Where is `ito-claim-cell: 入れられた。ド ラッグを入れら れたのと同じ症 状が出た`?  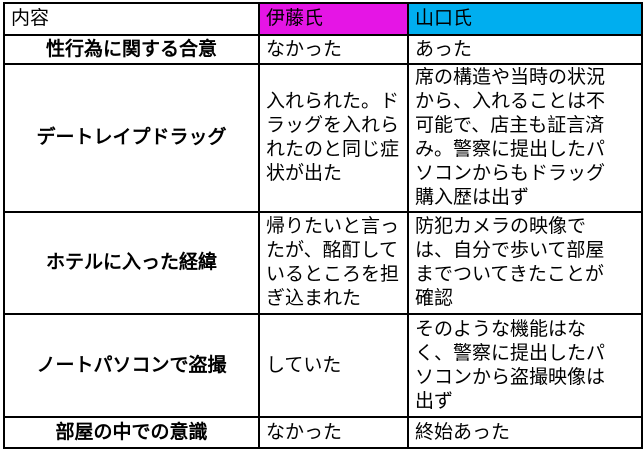 ito-claim-cell: 入れられた。ド ラッグを入れら れたのと同じ症 状が出た is located at coordinates (333, 138).